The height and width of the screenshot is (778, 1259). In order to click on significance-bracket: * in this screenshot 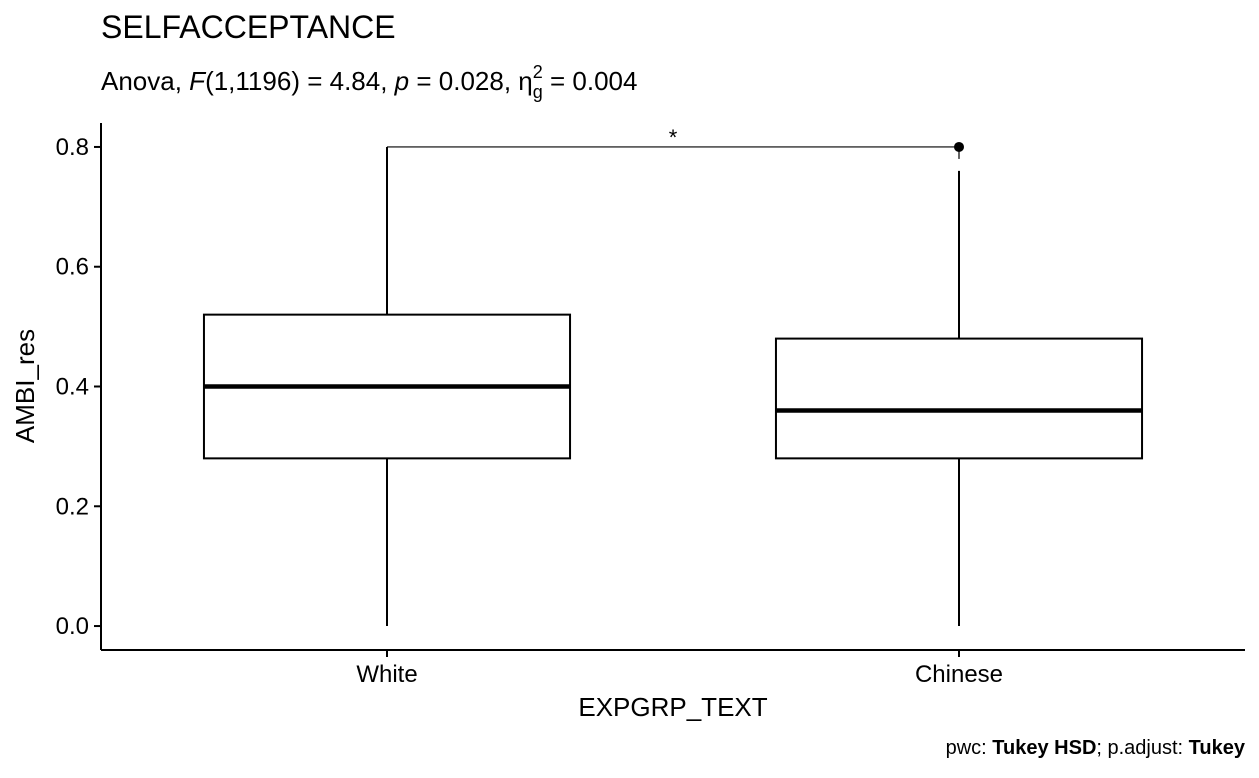, I will do `click(673, 142)`.